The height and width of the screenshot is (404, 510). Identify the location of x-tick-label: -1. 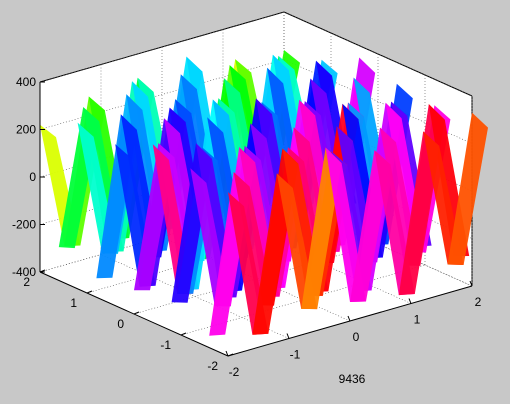
(295, 355).